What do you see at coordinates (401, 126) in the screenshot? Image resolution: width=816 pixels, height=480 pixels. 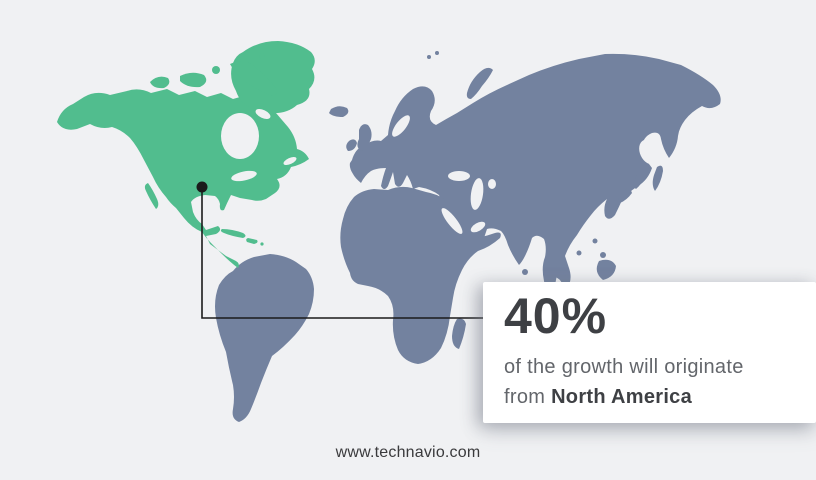 I see `baltic-sea` at bounding box center [401, 126].